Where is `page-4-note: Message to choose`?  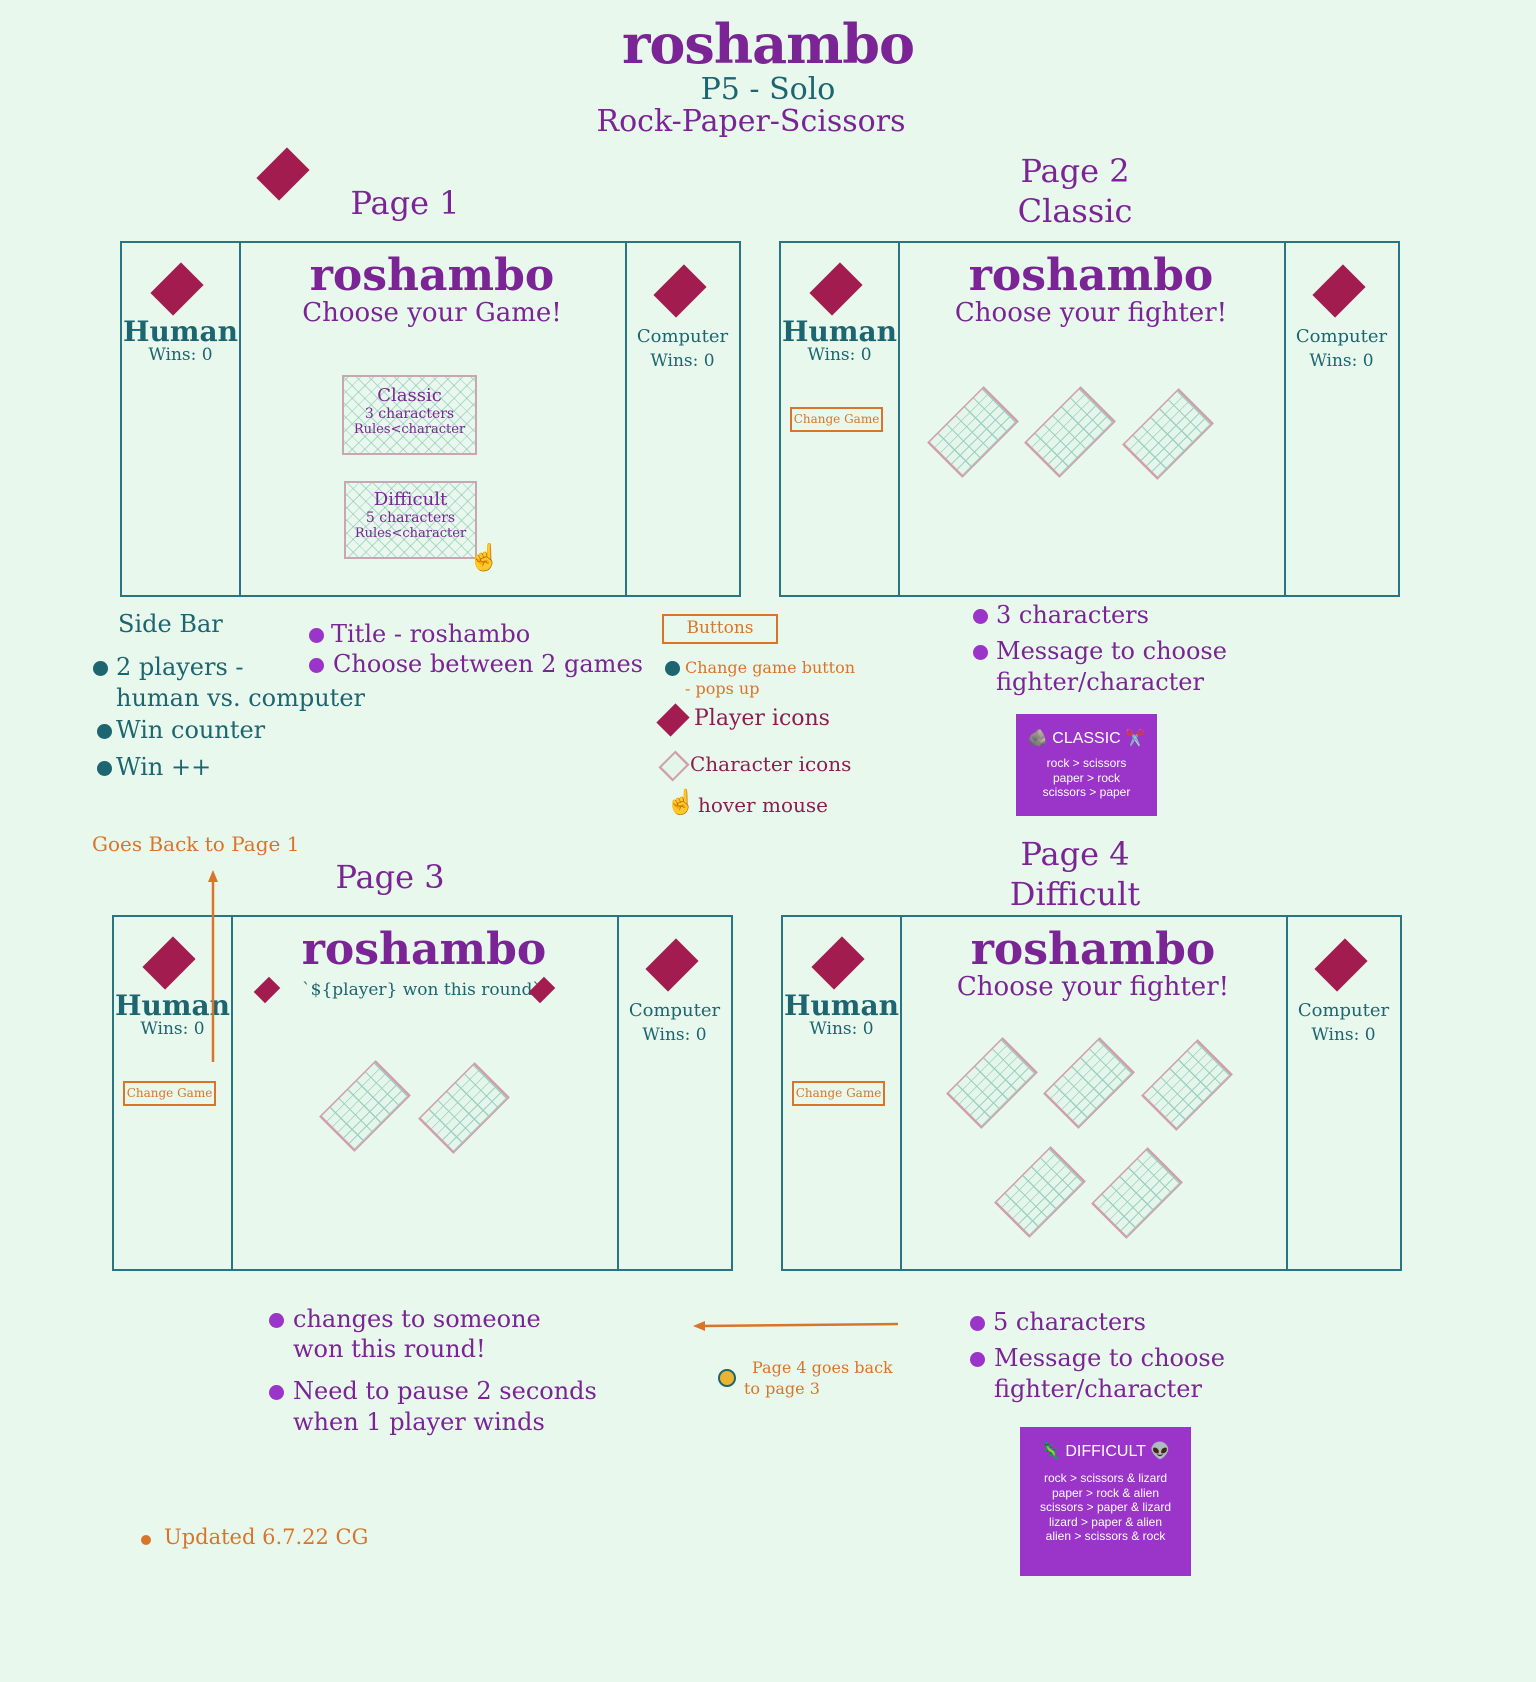
page-4-note: Message to choose is located at coordinates (1109, 1358).